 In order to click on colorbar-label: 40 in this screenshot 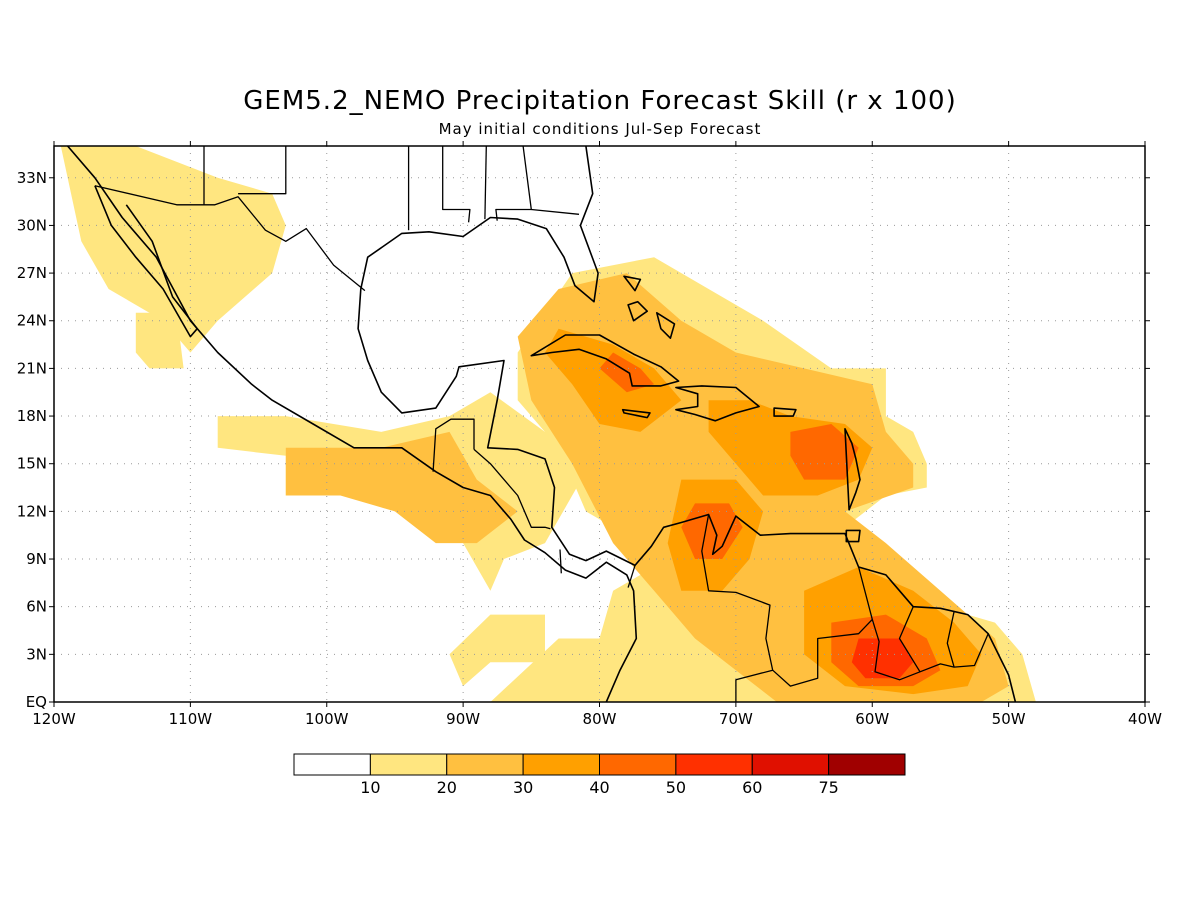, I will do `click(599, 787)`.